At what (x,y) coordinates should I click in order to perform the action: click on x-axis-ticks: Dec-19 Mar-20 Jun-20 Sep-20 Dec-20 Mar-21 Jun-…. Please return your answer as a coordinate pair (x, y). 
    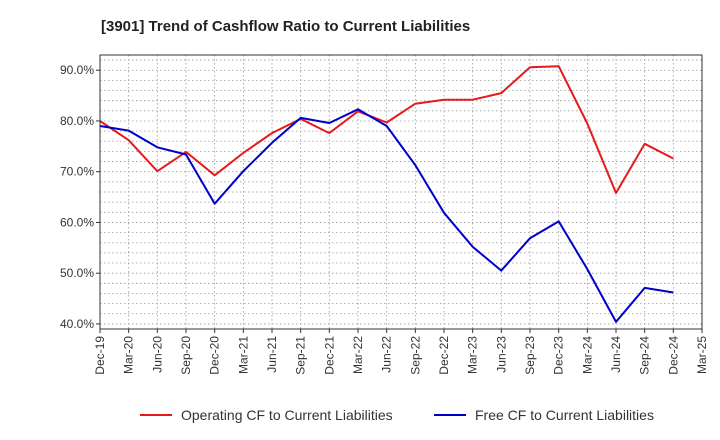
    Looking at the image, I should click on (401, 352).